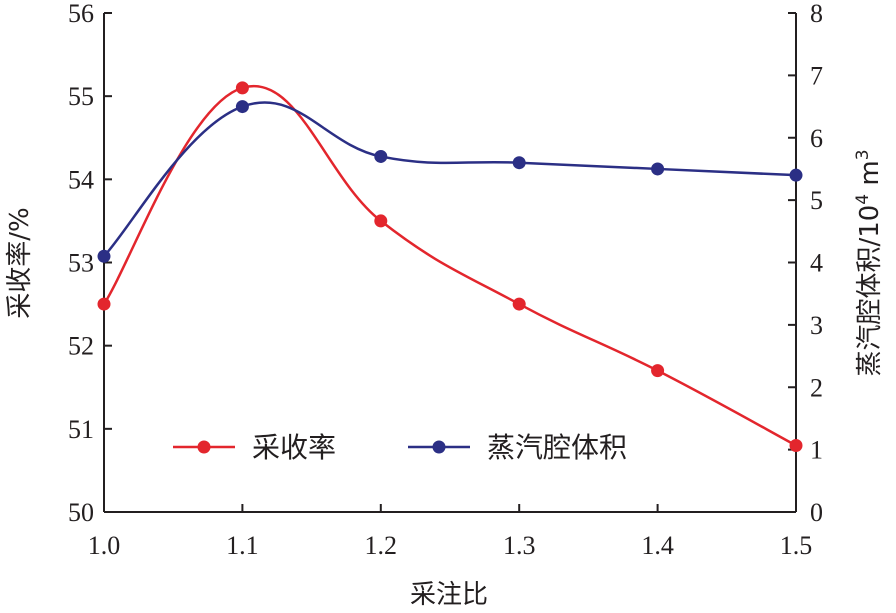 This screenshot has width=896, height=613. I want to click on right-tick-label: 3, so click(816, 325).